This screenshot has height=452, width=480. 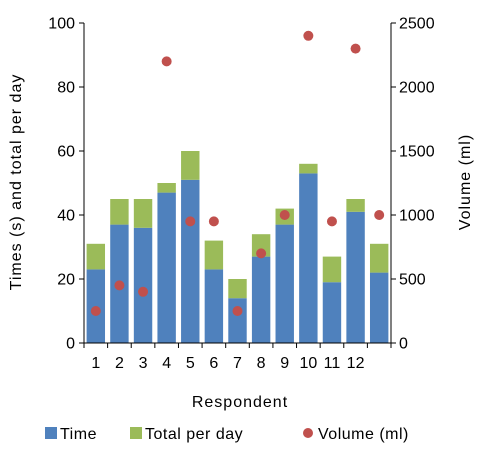 I want to click on y-tick-label: 60, so click(x=66, y=152).